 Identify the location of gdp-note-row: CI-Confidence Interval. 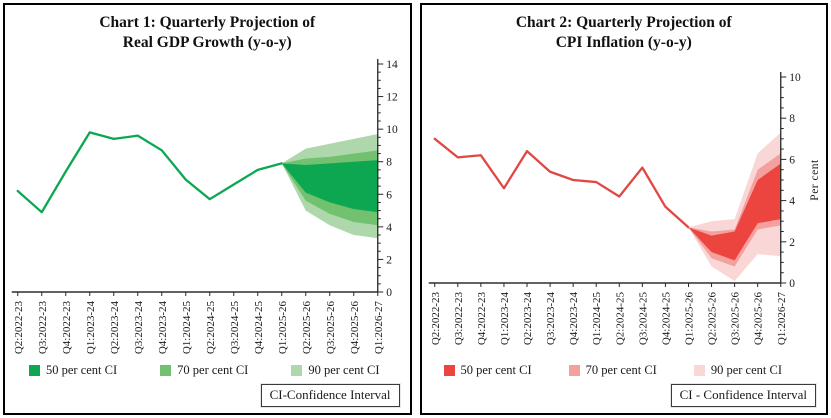
(207, 395).